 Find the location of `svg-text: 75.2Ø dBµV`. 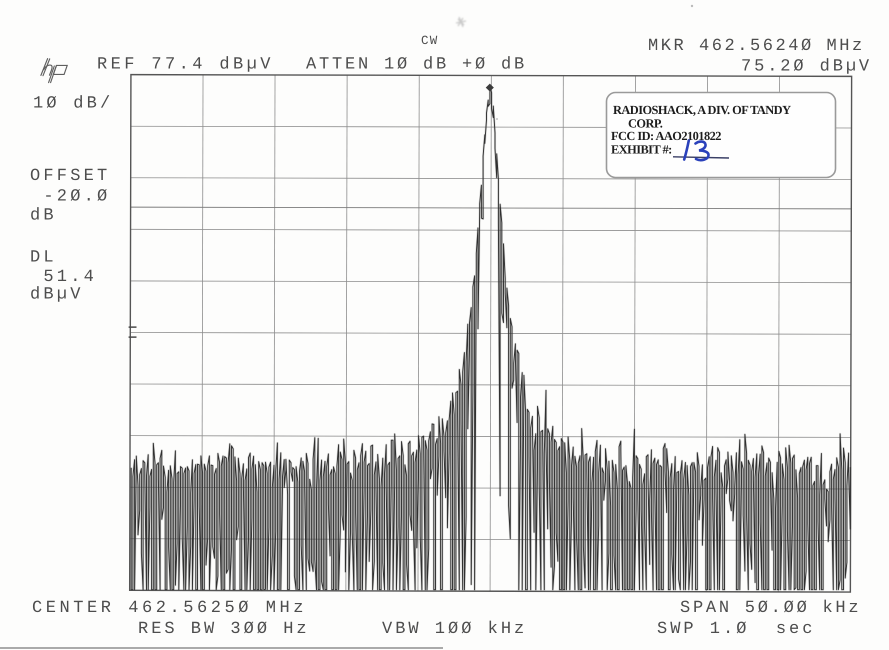

svg-text: 75.2Ø dBµV is located at coordinates (806, 67).